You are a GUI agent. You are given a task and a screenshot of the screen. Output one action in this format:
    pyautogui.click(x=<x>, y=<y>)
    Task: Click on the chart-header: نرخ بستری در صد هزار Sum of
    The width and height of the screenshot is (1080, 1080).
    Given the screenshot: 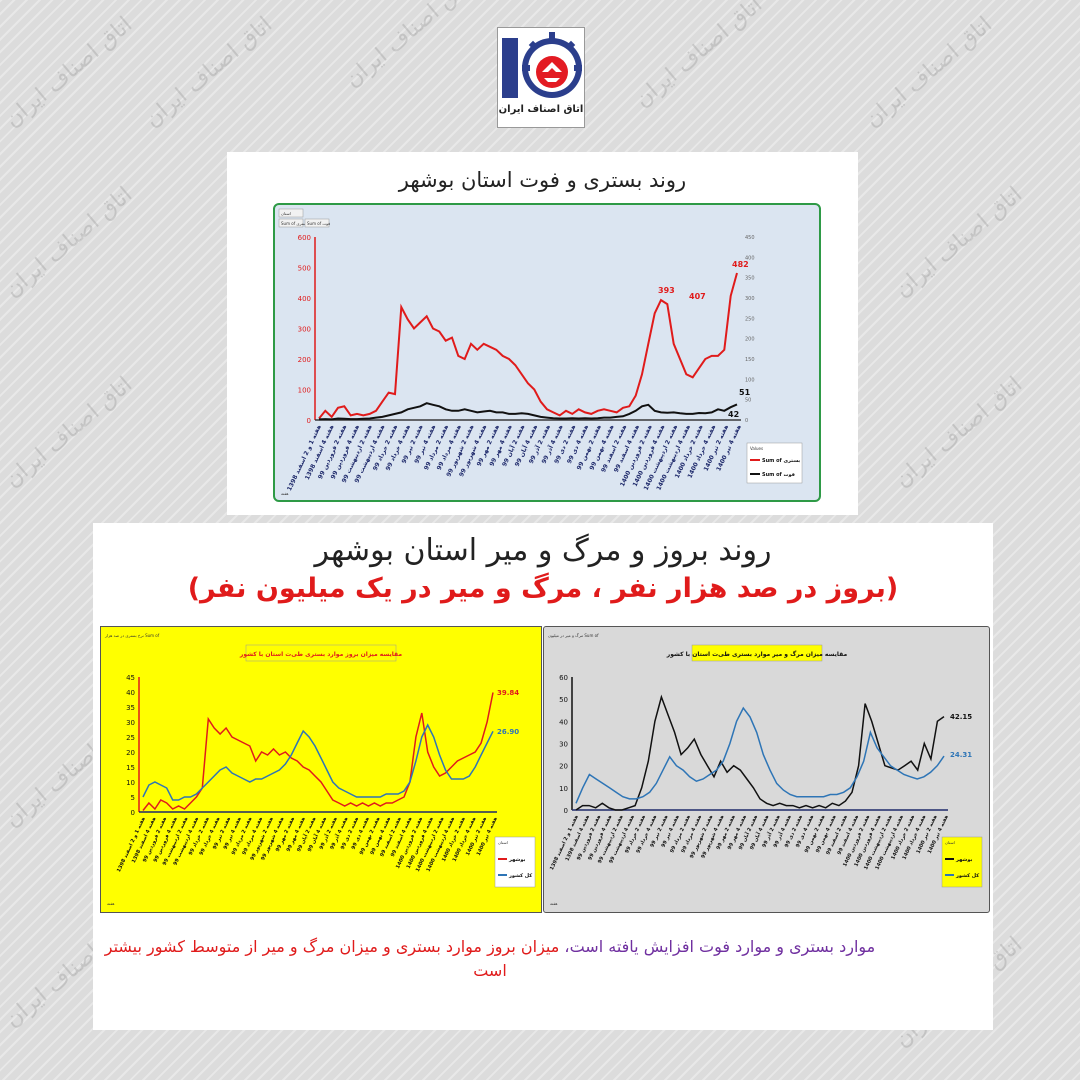 What is the action you would take?
    pyautogui.click(x=132, y=635)
    